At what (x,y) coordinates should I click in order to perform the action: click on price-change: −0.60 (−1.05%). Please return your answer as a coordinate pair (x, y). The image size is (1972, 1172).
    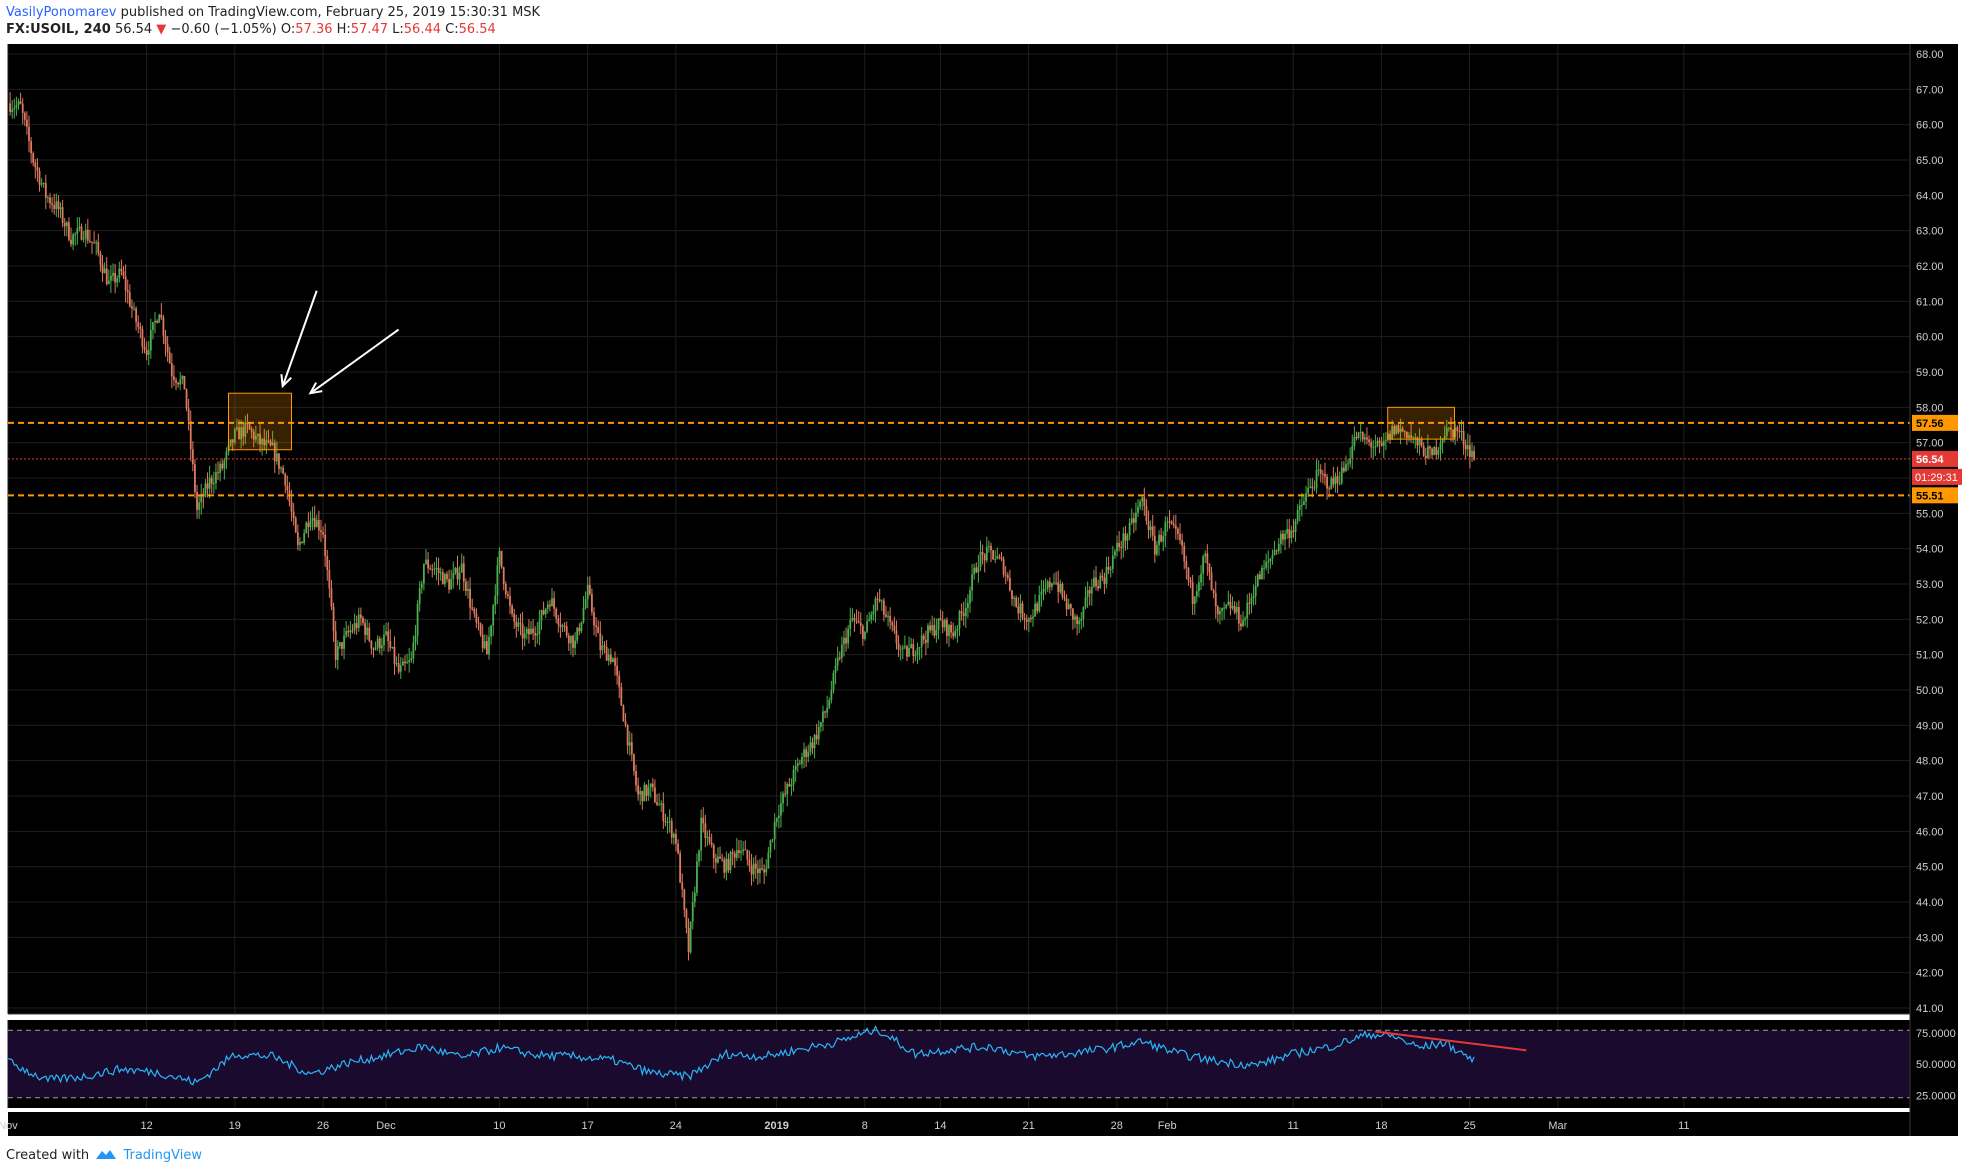
    Looking at the image, I should click on (223, 29).